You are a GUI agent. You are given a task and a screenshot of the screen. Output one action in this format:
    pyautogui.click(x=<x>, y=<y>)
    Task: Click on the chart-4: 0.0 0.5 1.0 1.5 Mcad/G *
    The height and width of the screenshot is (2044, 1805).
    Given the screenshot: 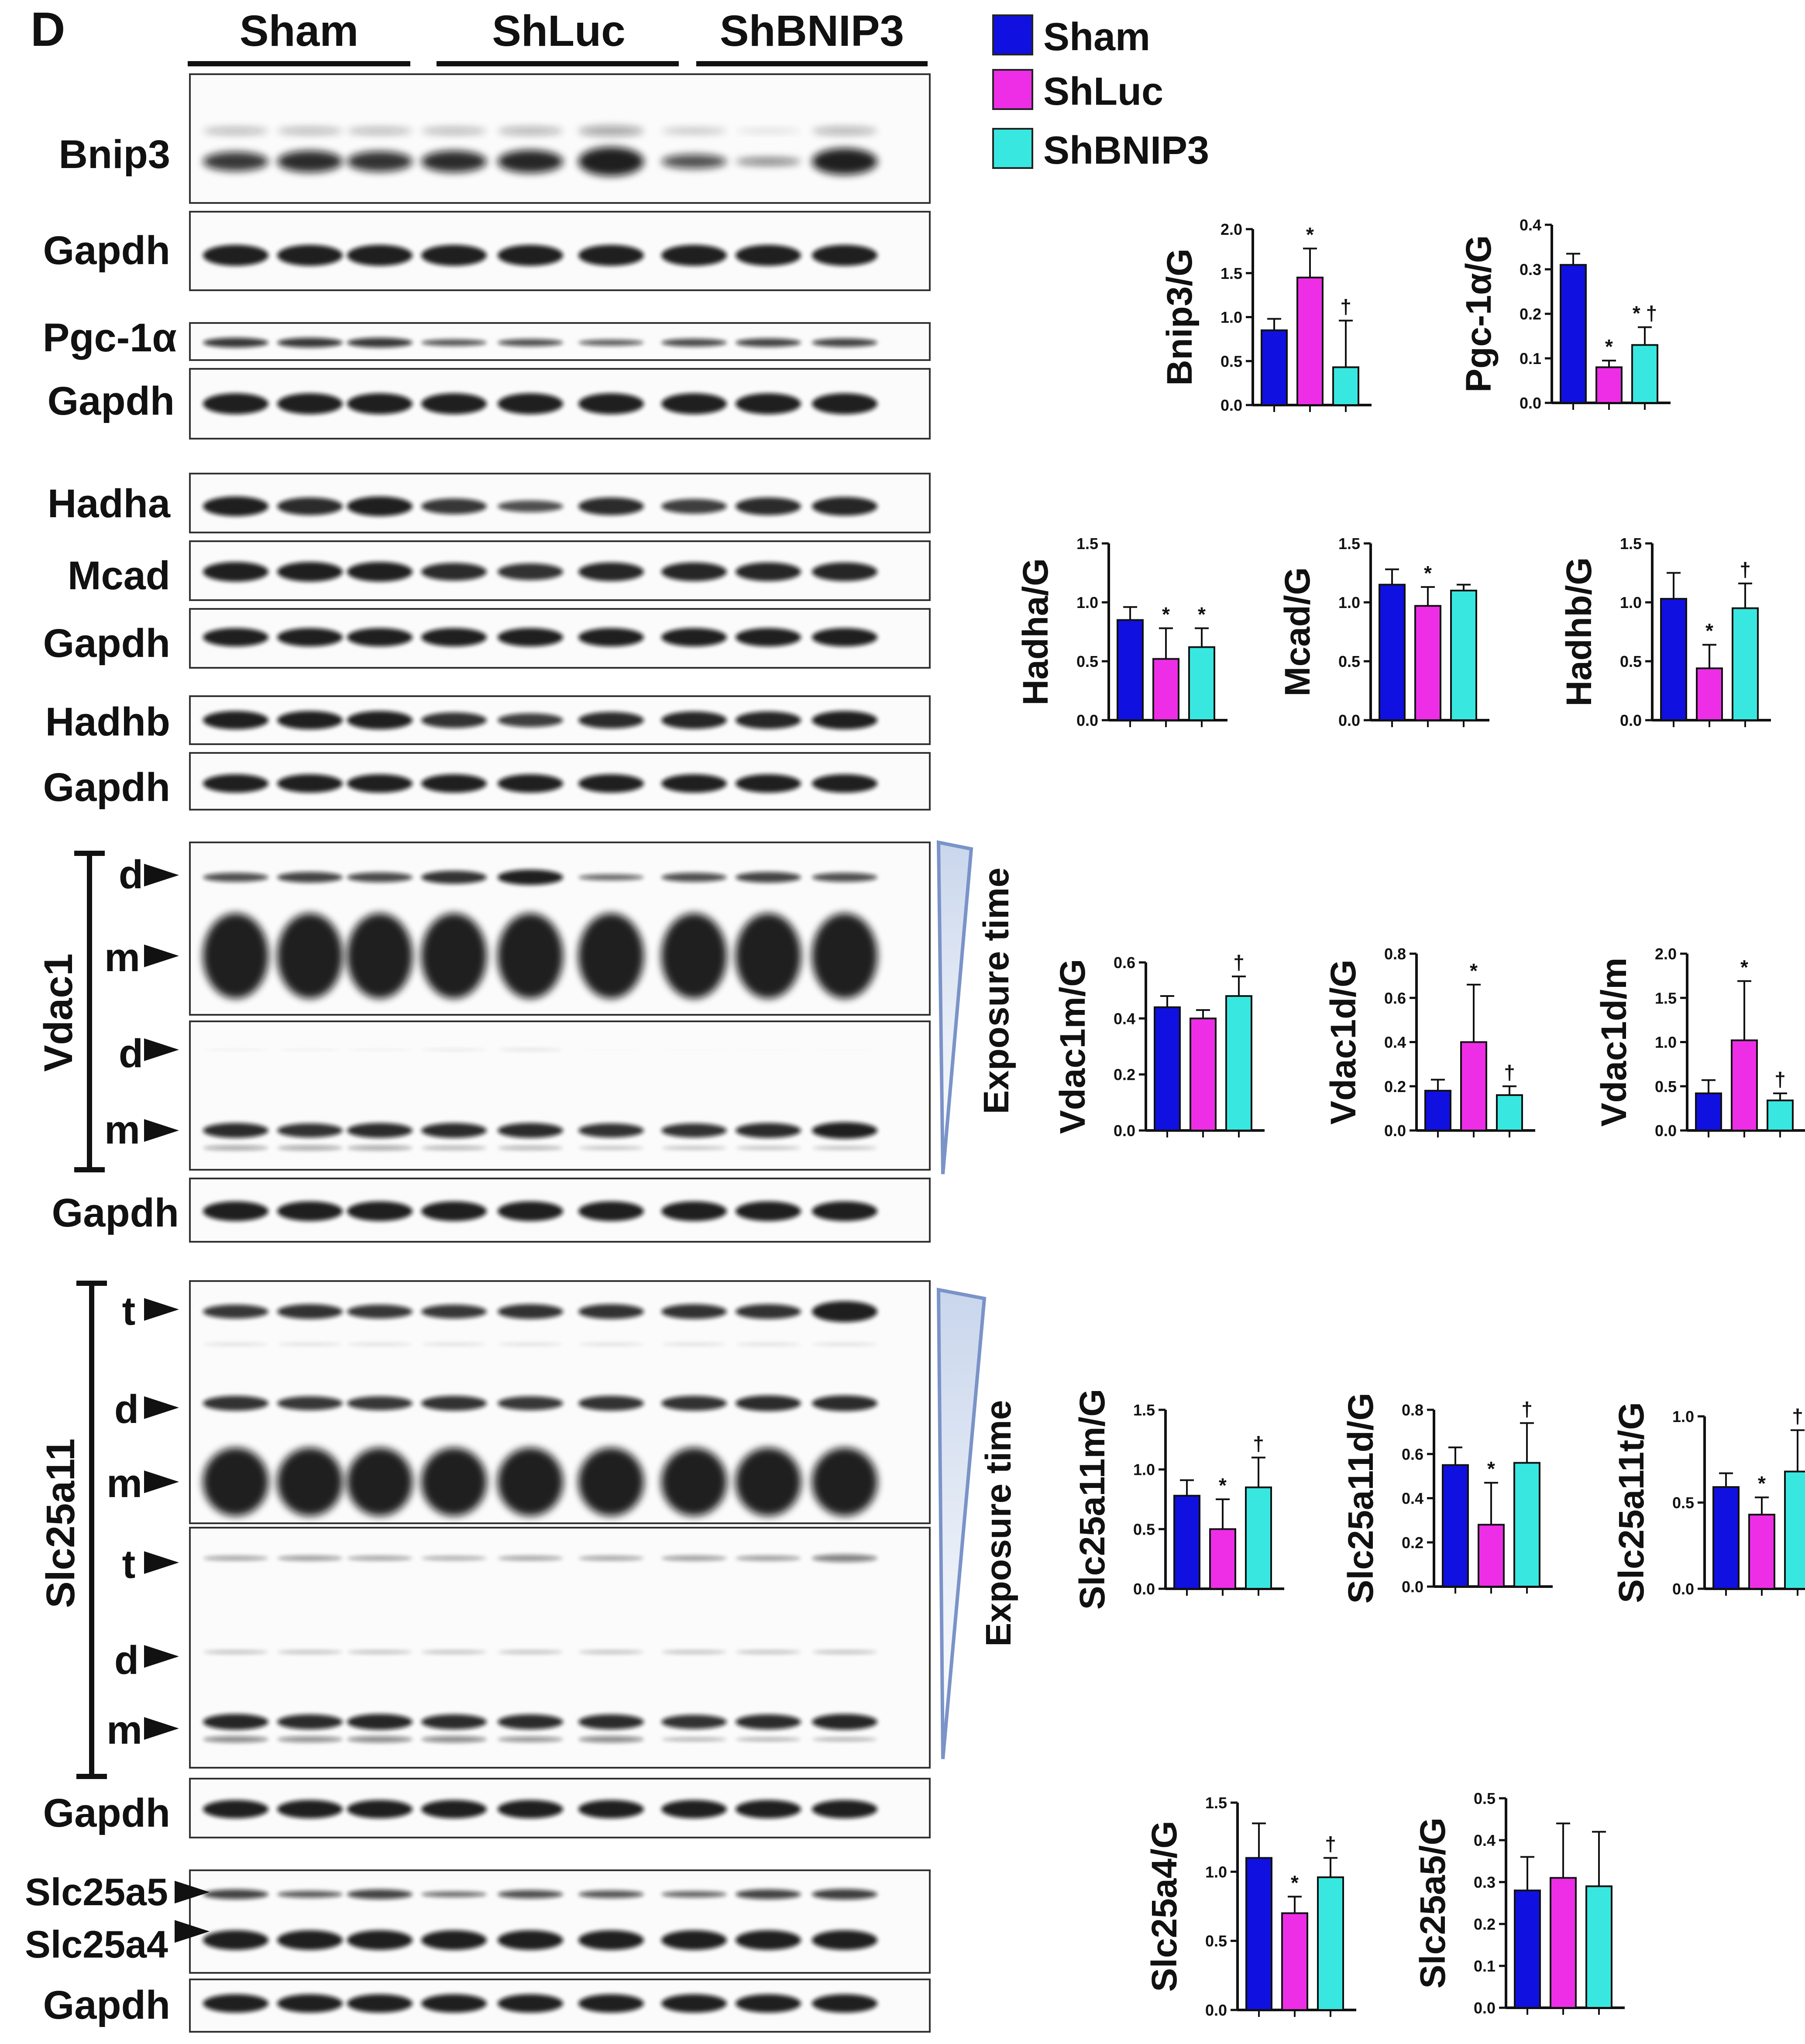 What is the action you would take?
    pyautogui.click(x=1384, y=632)
    